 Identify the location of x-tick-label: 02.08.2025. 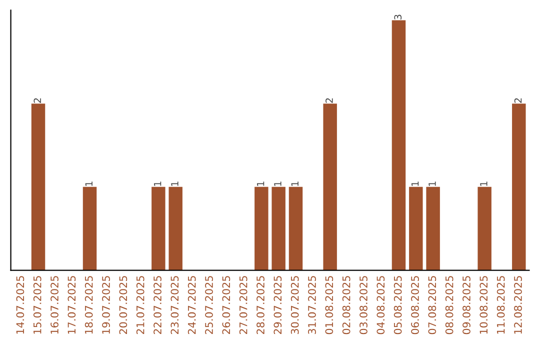
(346, 305).